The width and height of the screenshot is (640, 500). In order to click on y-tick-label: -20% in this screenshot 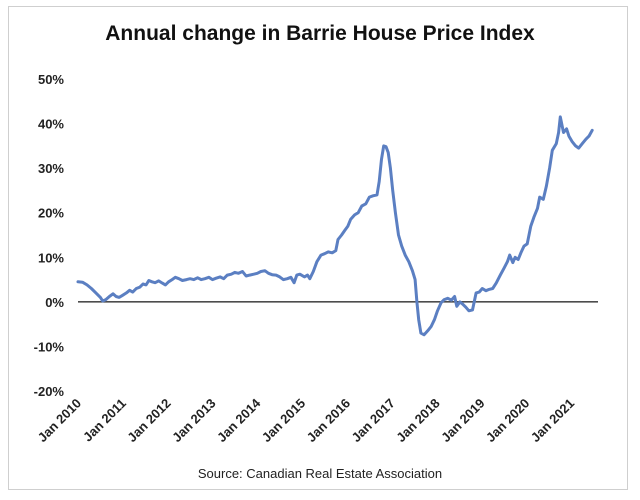, I will do `click(49, 391)`.